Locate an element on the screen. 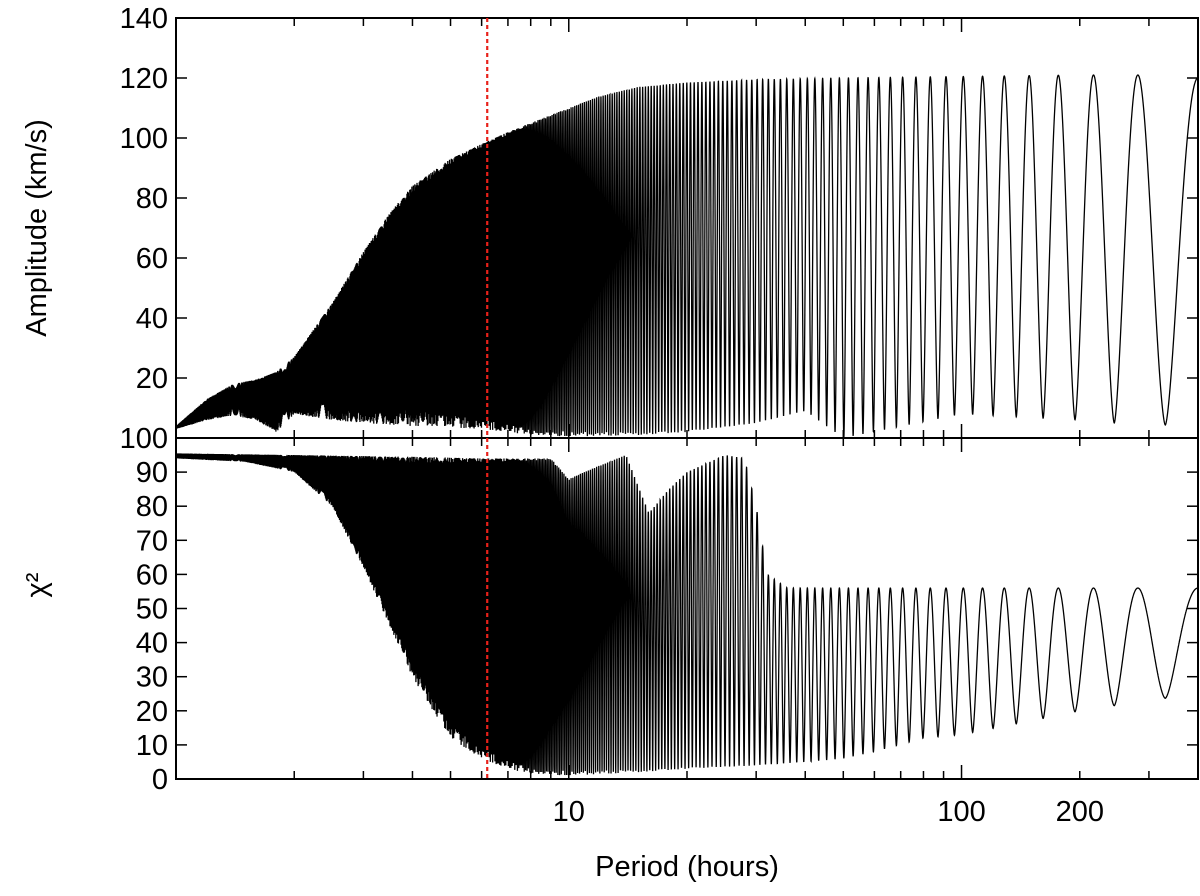 This screenshot has width=1200, height=896. chi-square-y-tick-label: 10 is located at coordinates (152, 746).